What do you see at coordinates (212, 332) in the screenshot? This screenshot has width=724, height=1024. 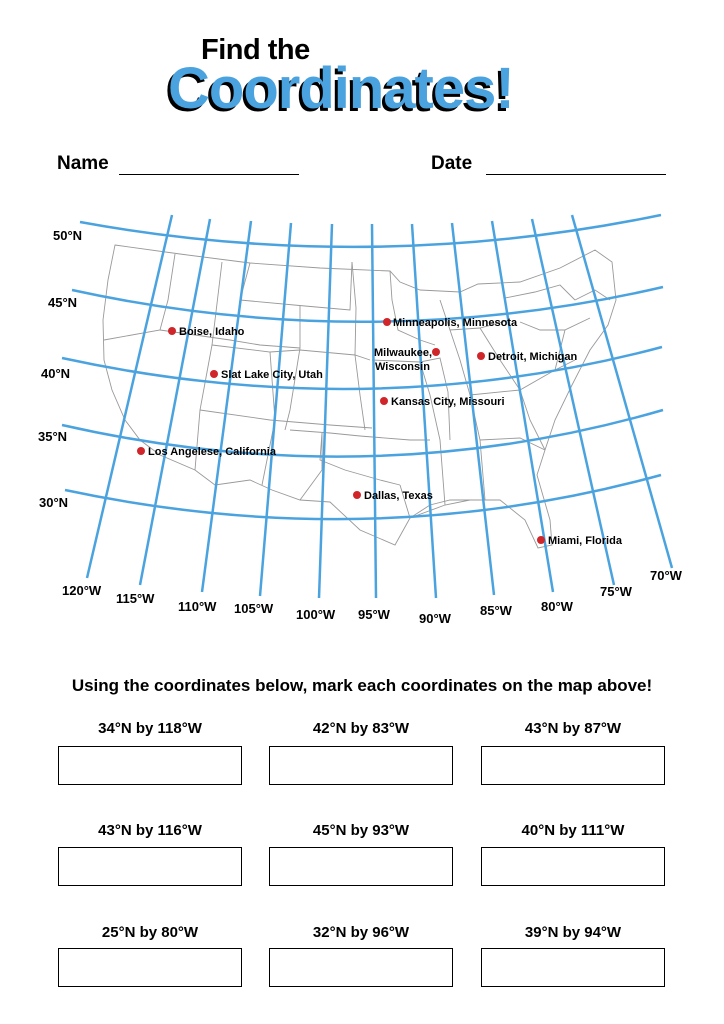 I see `city-label-boise: Boise, Idaho` at bounding box center [212, 332].